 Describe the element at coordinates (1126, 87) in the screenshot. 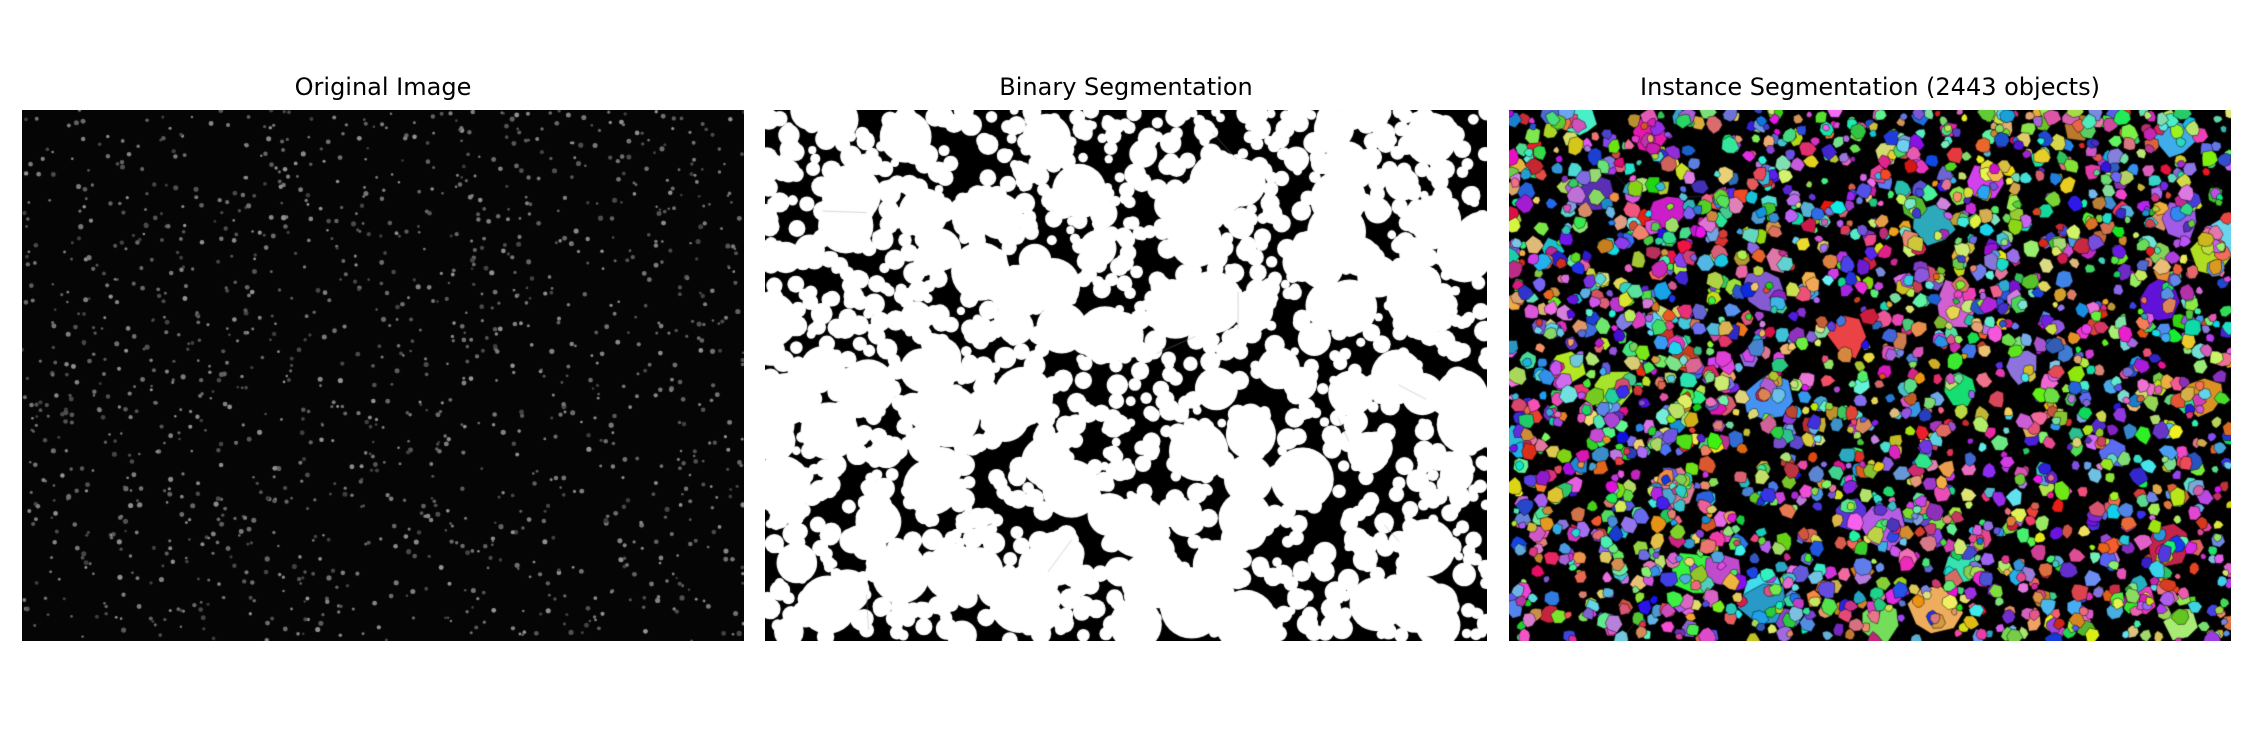

I see `panel-title: Binary Segmentation` at that location.